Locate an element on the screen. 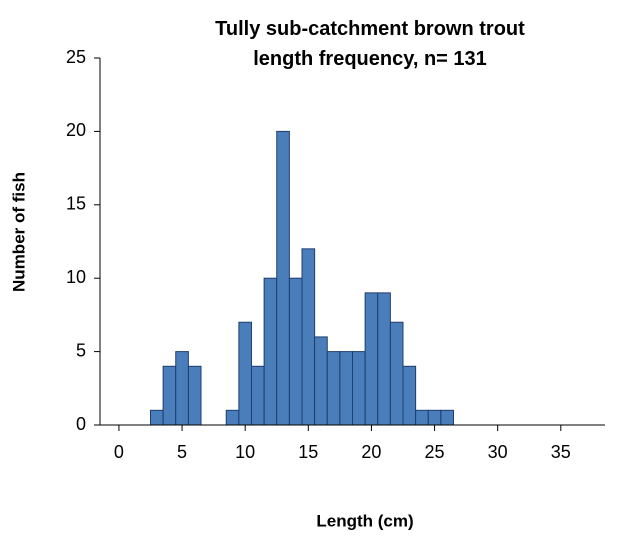  x-tick-label: 0 is located at coordinates (119, 452).